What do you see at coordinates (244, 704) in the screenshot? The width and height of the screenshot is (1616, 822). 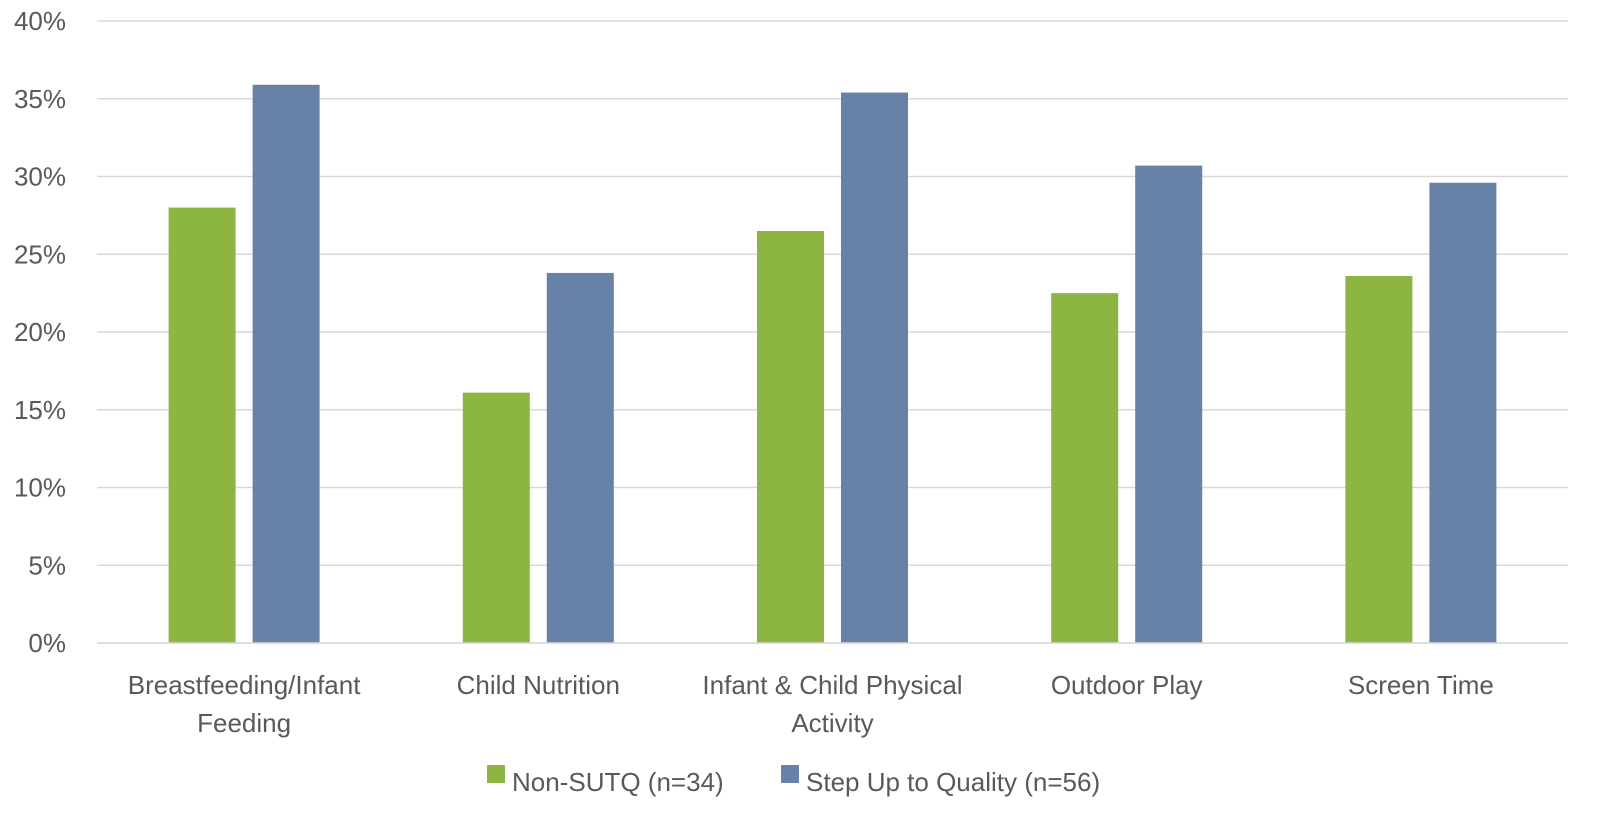 I see `x-category-label: Breastfeeding/Infant Feeding` at bounding box center [244, 704].